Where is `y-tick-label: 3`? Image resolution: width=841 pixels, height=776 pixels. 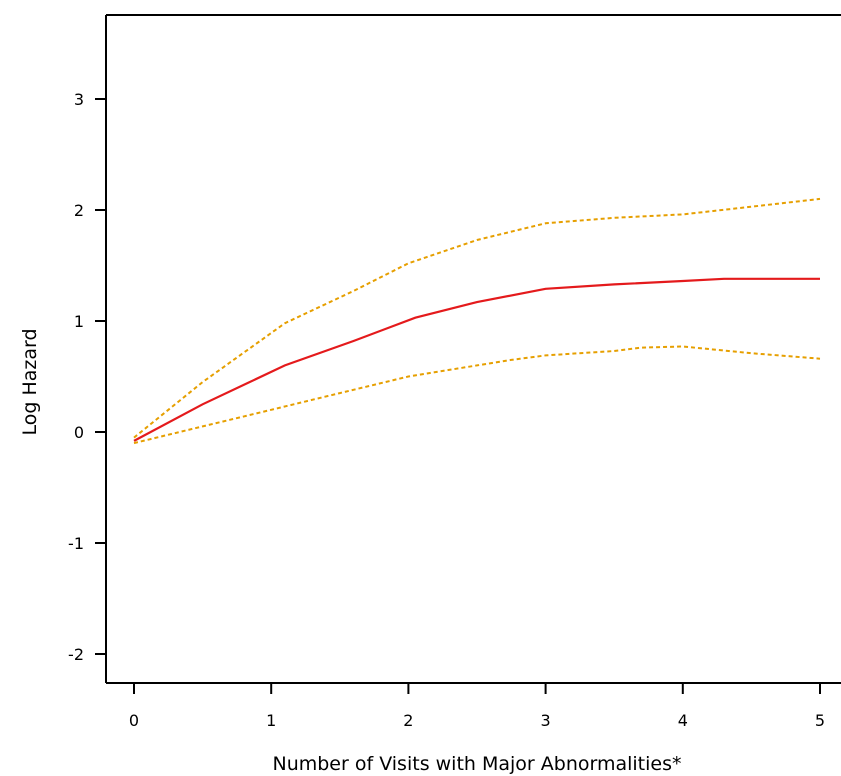 y-tick-label: 3 is located at coordinates (79, 99).